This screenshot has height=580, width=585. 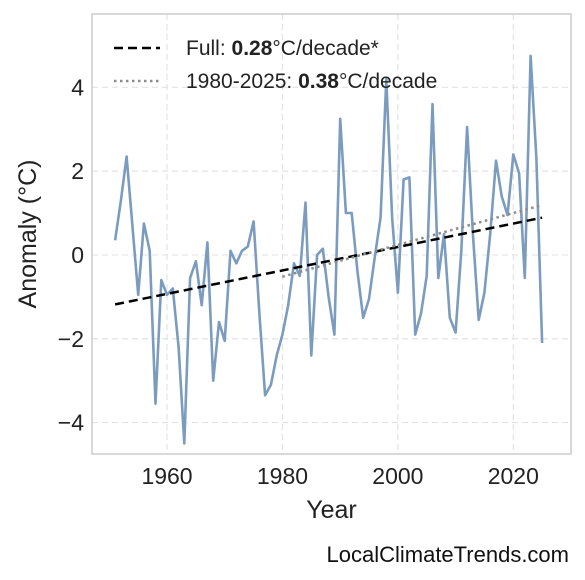 I want to click on legend-label-full: Full: 0.28°C/decade*, so click(x=282, y=48).